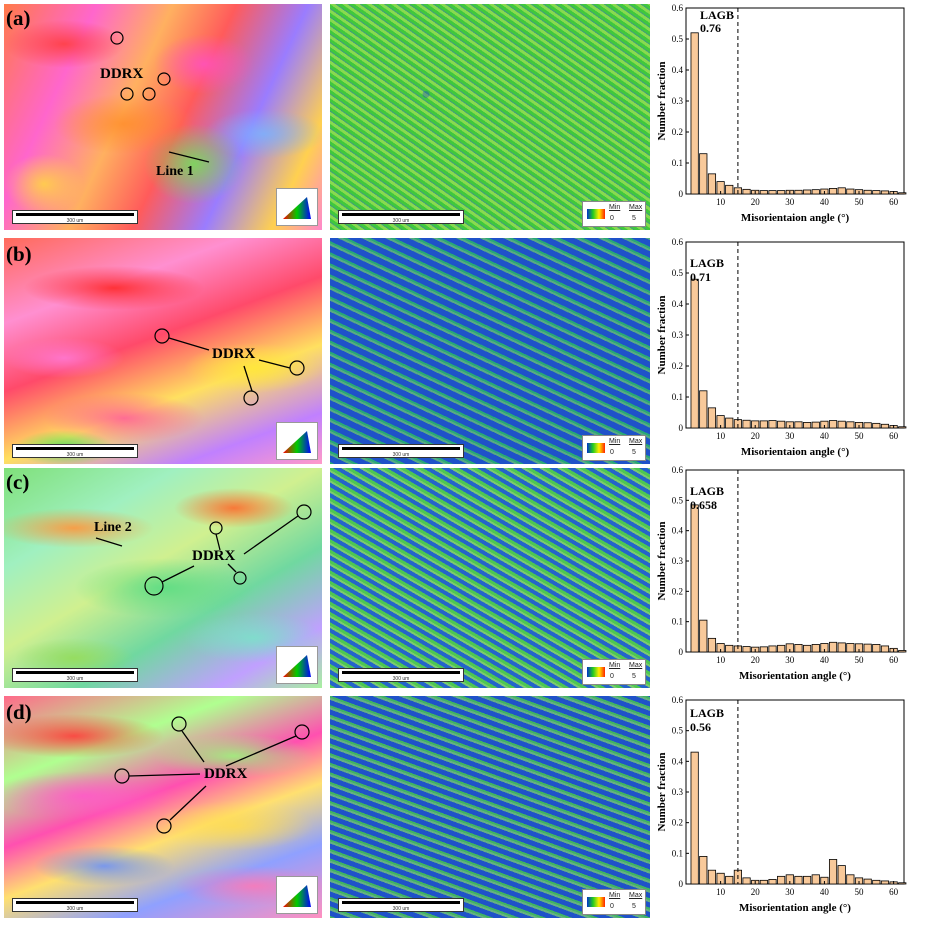 This screenshot has width=926, height=935. I want to click on line-label-c: Line 2, so click(113, 527).